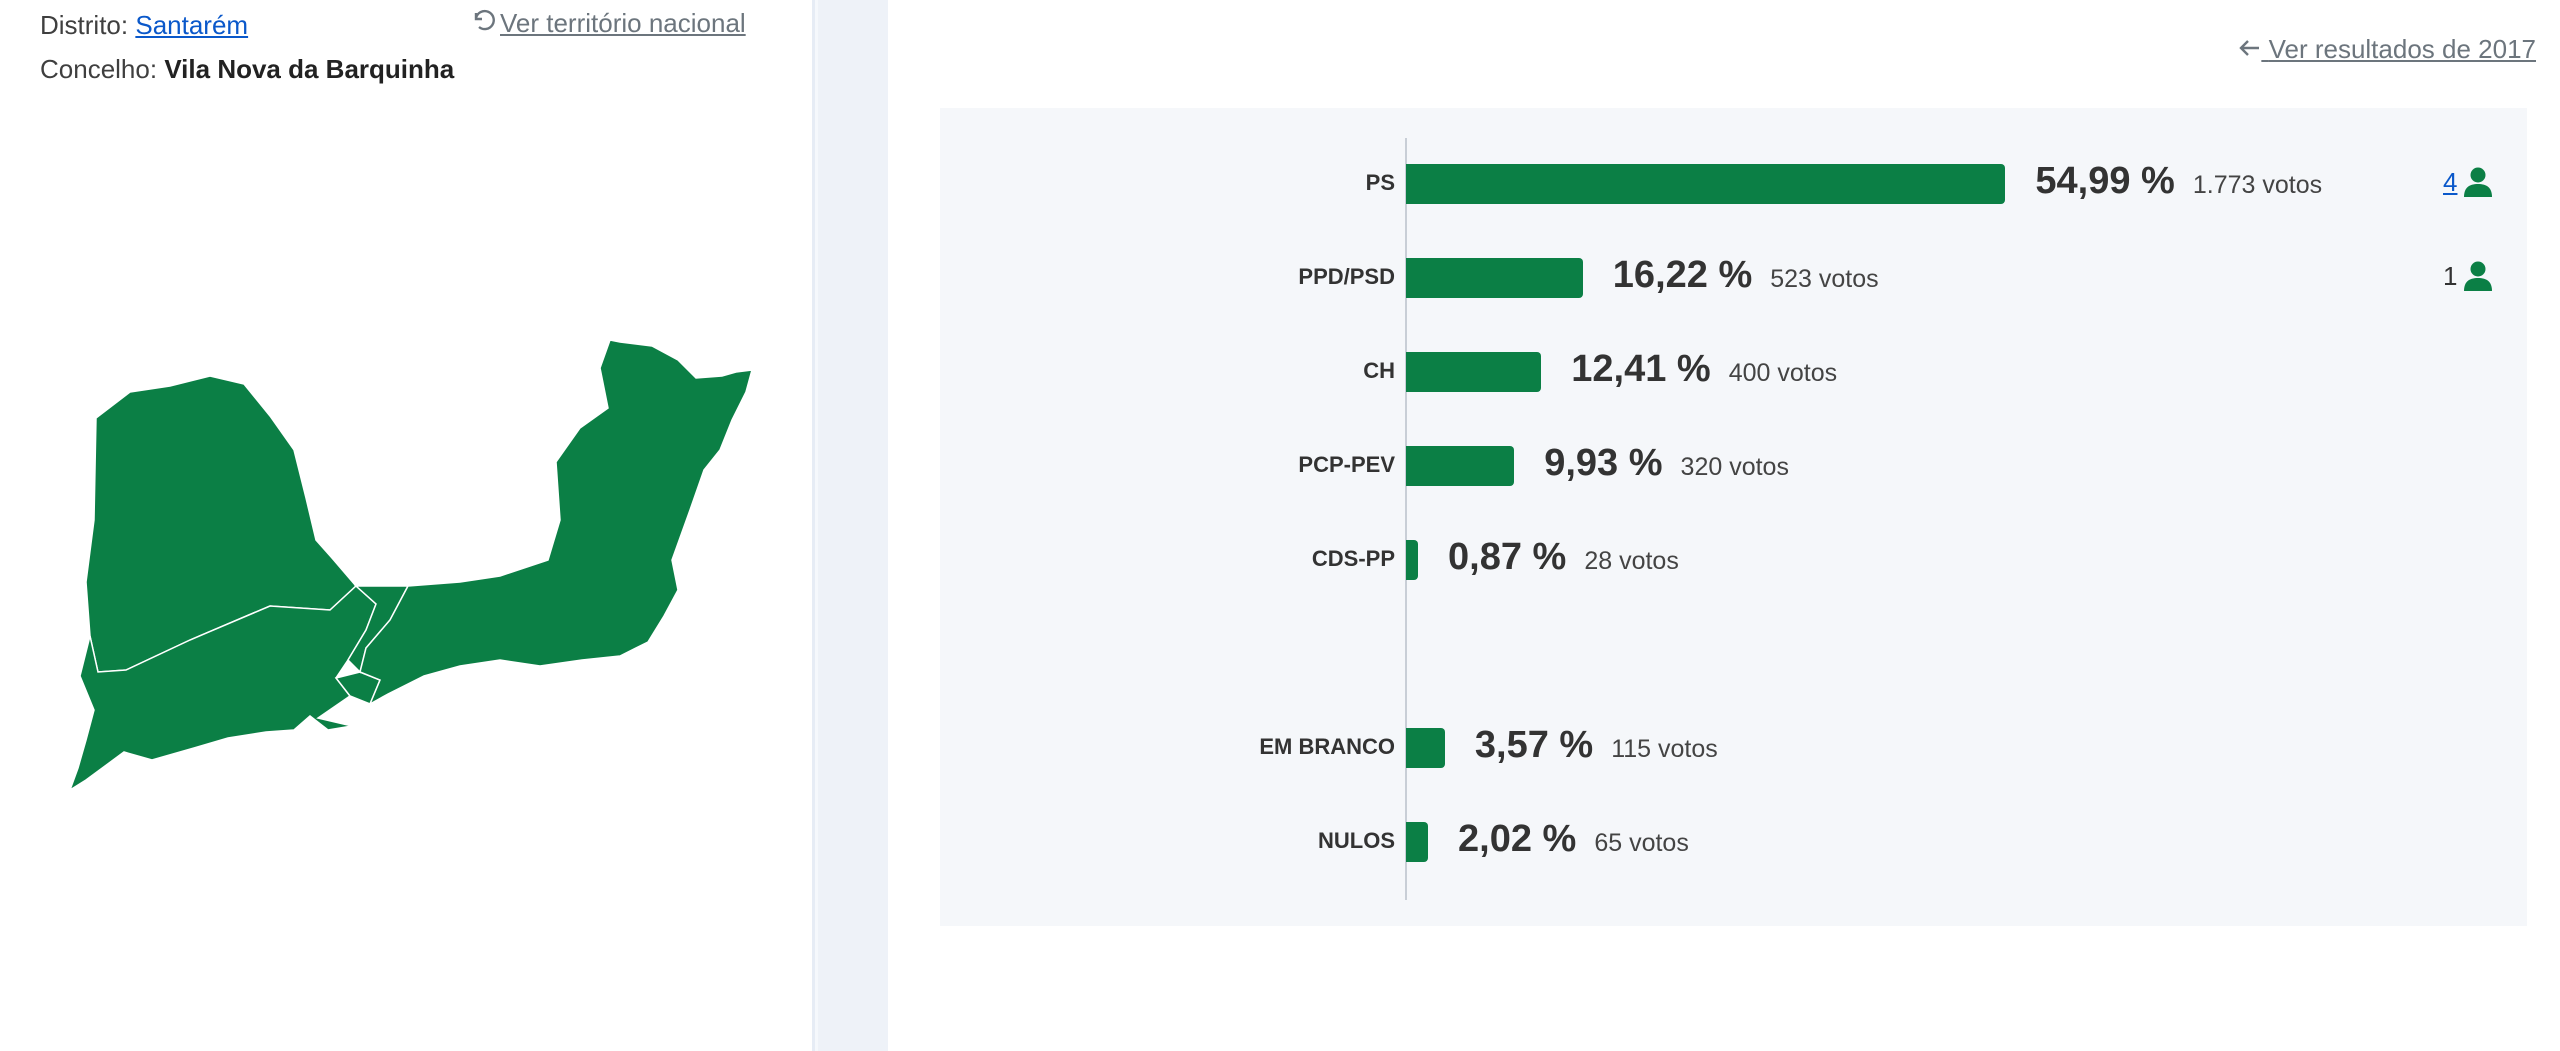  Describe the element at coordinates (1346, 276) in the screenshot. I see `party-label: PPD/PSD` at that location.